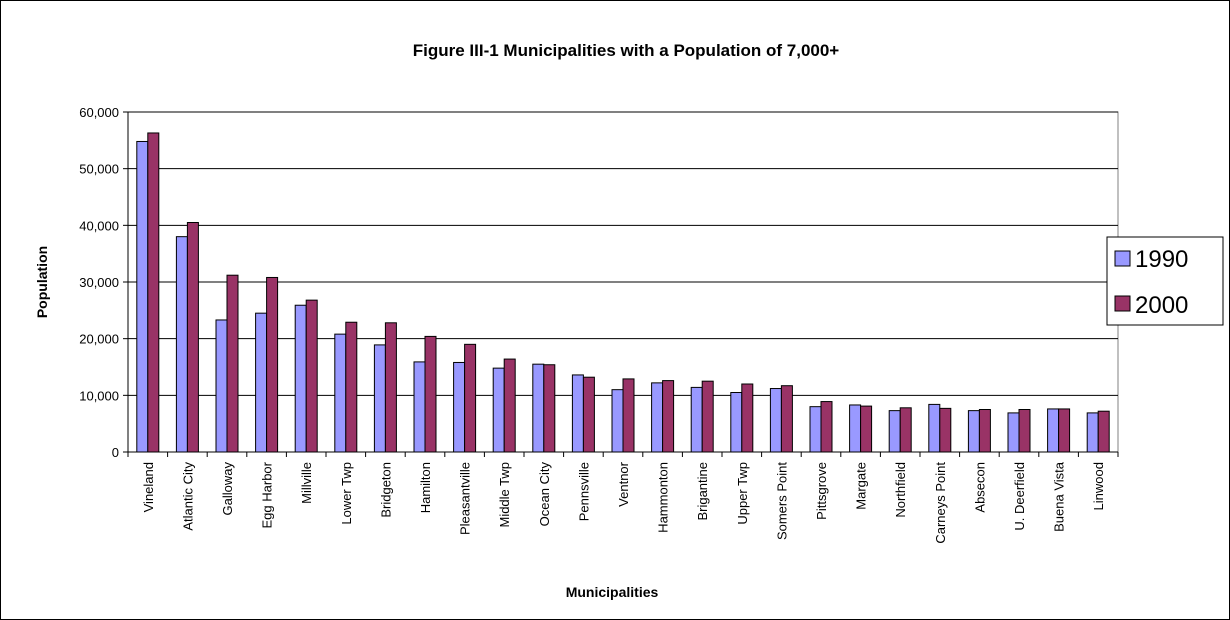 The image size is (1230, 620). Describe the element at coordinates (379, 398) in the screenshot. I see `bar-1990-bridgeton` at that location.